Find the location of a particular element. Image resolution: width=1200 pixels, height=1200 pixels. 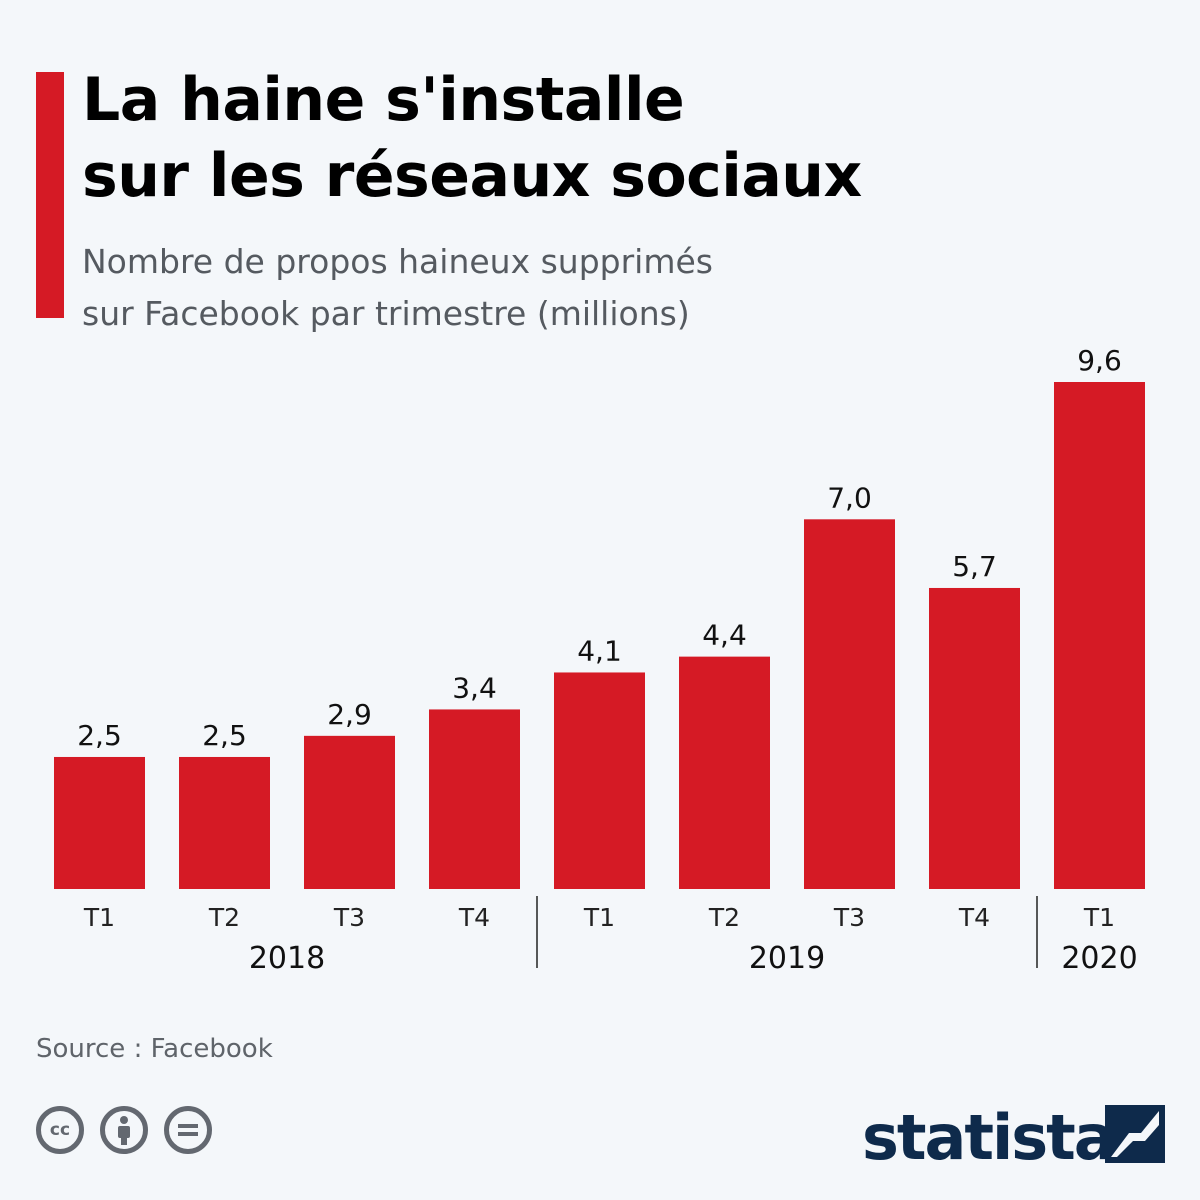

x-group-label: 2019 is located at coordinates (787, 958).